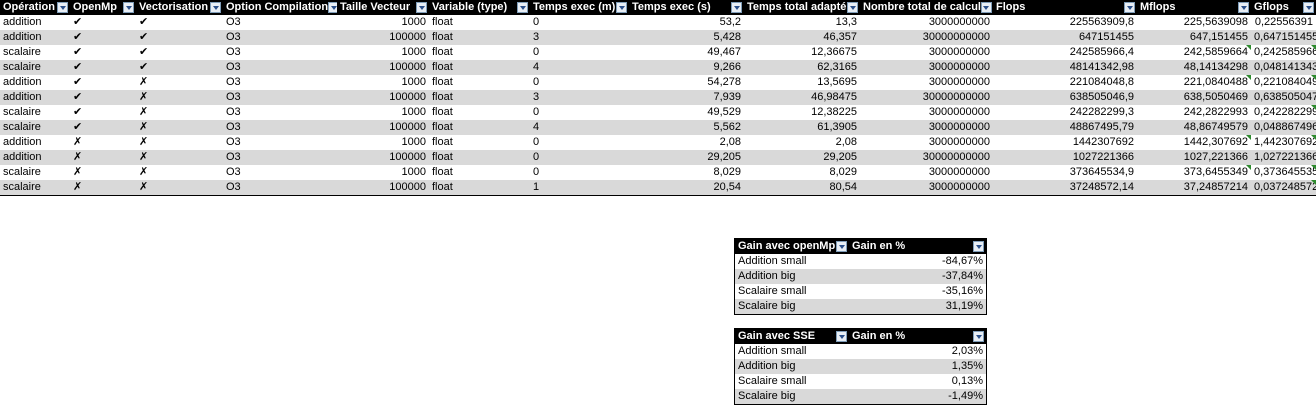 Image resolution: width=1316 pixels, height=405 pixels. Describe the element at coordinates (727, 67) in the screenshot. I see `cell-temps-exec-s: 9,266` at that location.